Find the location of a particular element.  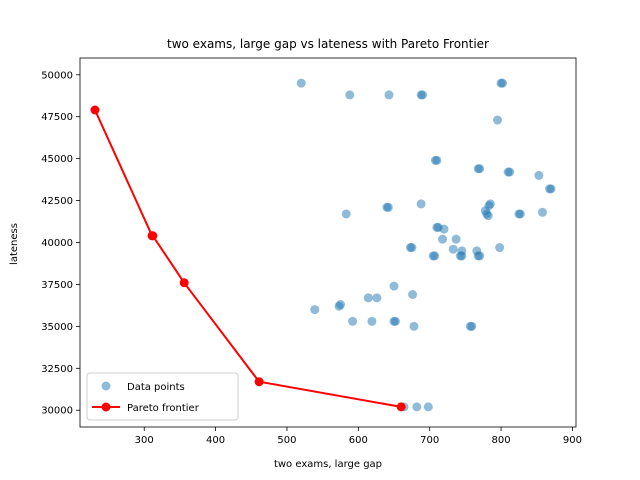

y-tick-label: 50000 is located at coordinates (57, 75).